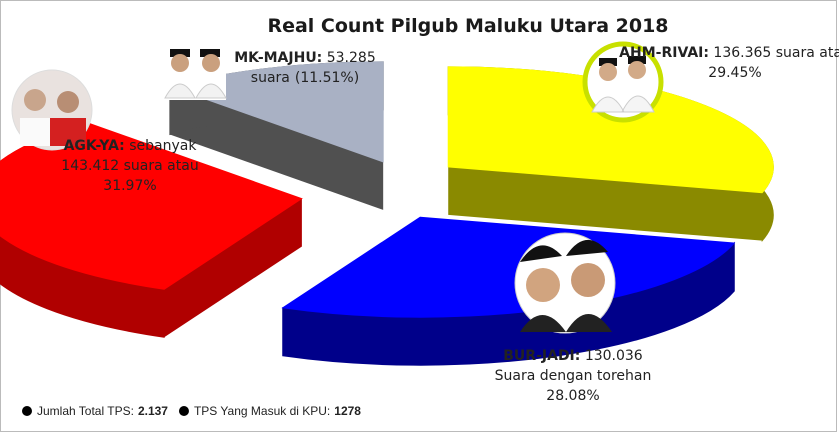 The width and height of the screenshot is (839, 434). What do you see at coordinates (623, 82) in the screenshot?
I see `photo-ahm` at bounding box center [623, 82].